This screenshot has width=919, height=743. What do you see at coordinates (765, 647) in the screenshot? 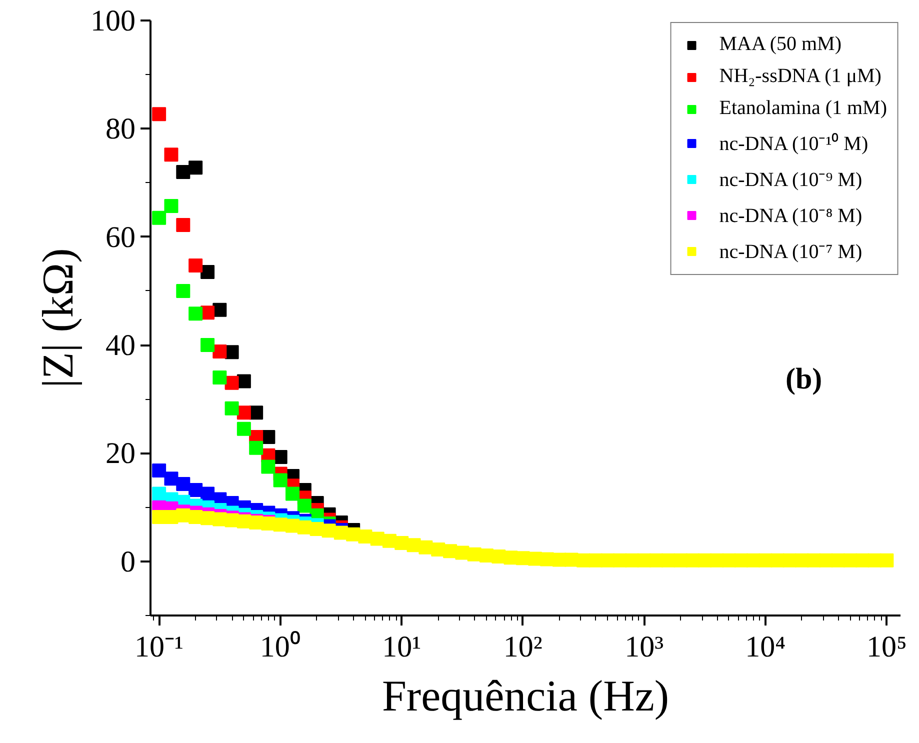
I see `x-tick-label: 10⁴` at bounding box center [765, 647].